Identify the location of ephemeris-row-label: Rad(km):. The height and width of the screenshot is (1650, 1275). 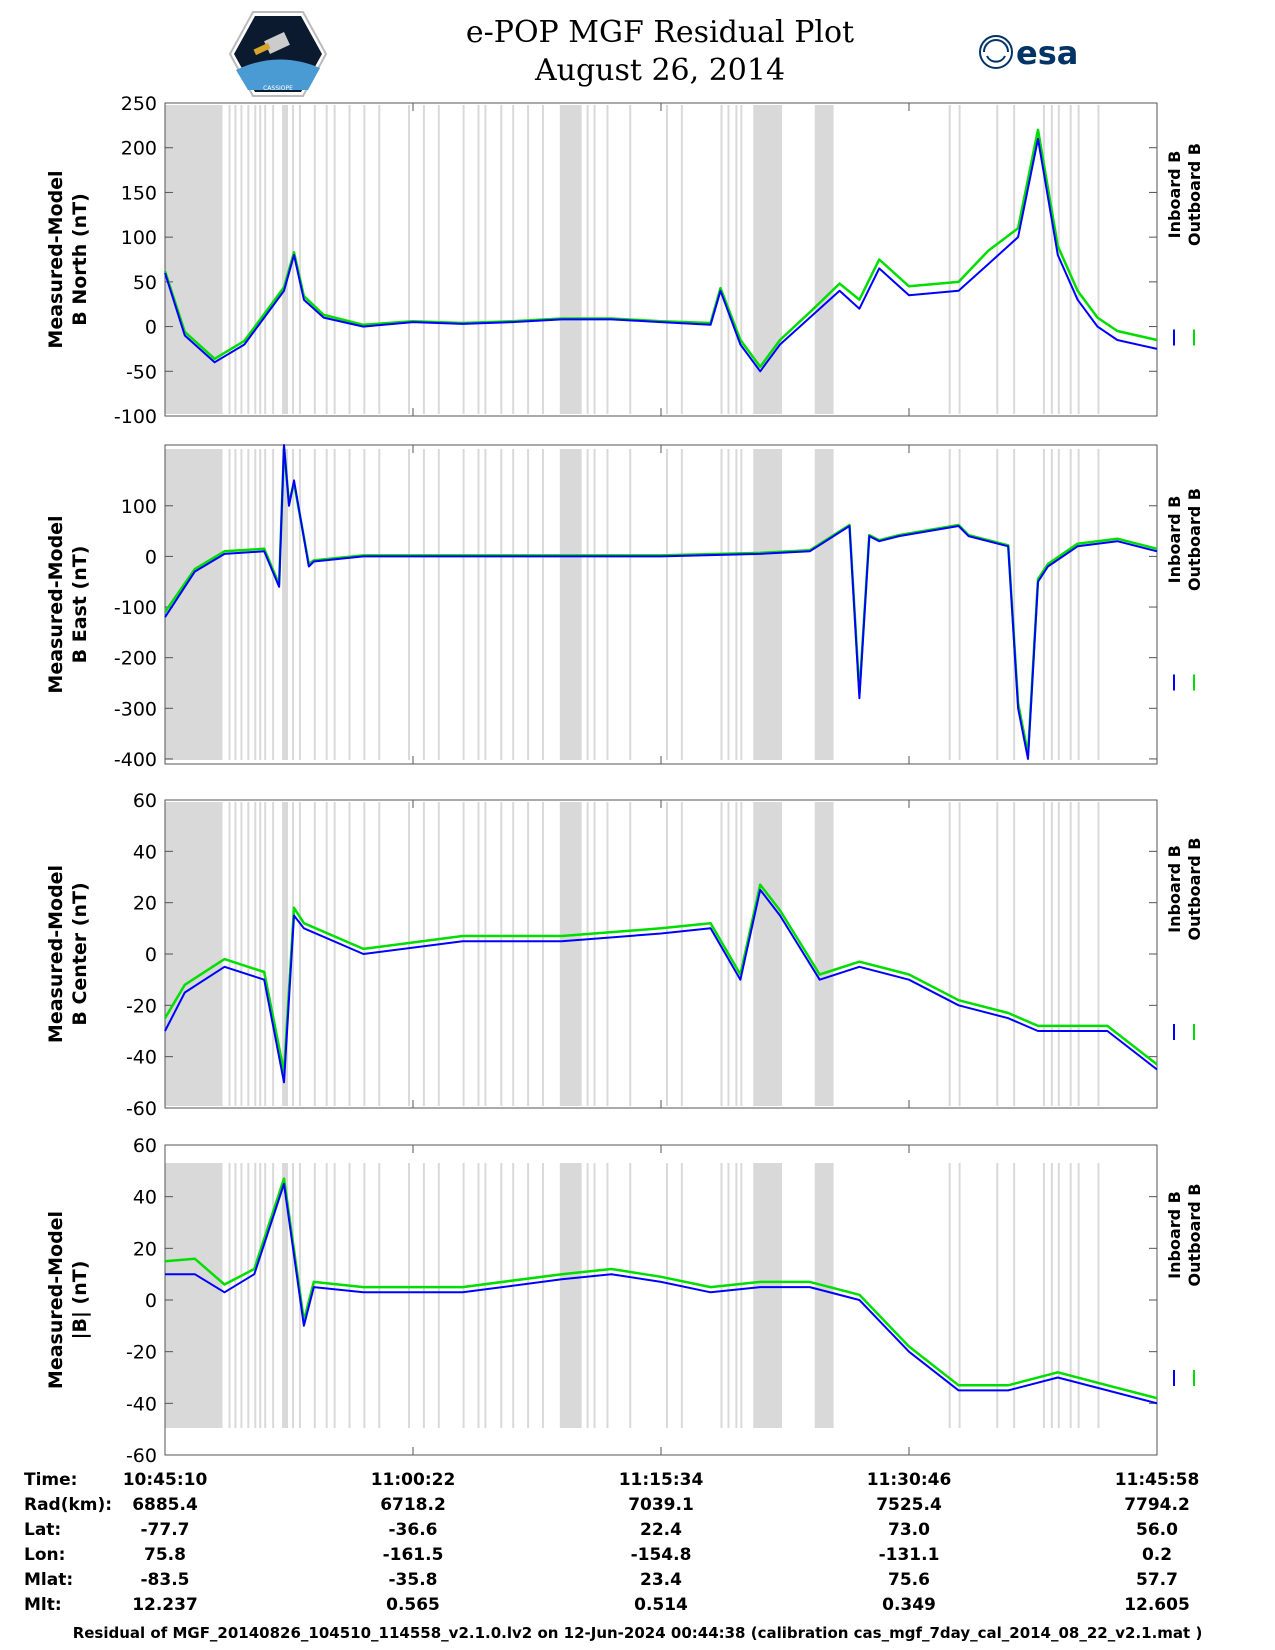
(68, 1505).